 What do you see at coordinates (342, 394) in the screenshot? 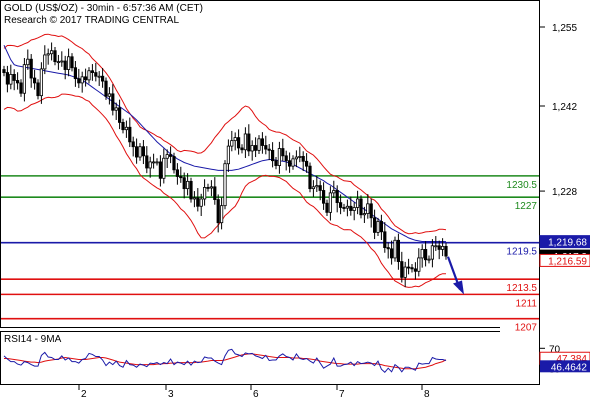
I see `time-tick-label: 7` at bounding box center [342, 394].